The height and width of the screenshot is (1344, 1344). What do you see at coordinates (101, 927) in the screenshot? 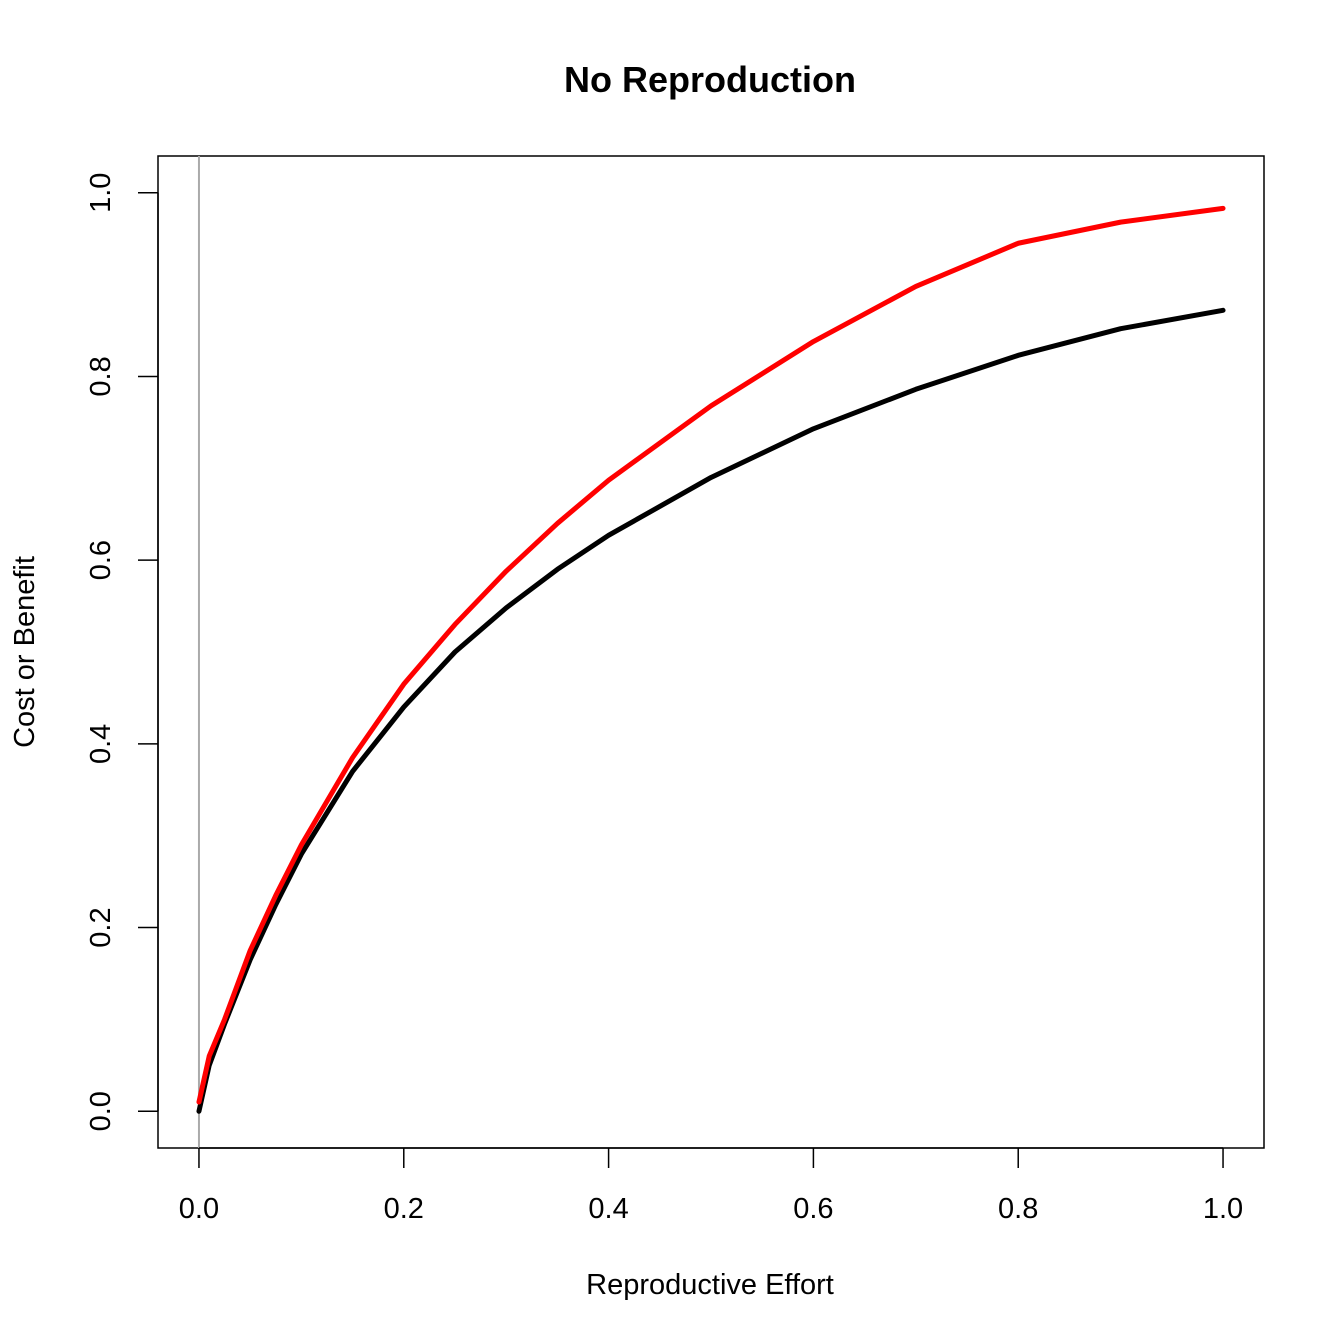
I see `y-tick-label: 0.2` at bounding box center [101, 927].